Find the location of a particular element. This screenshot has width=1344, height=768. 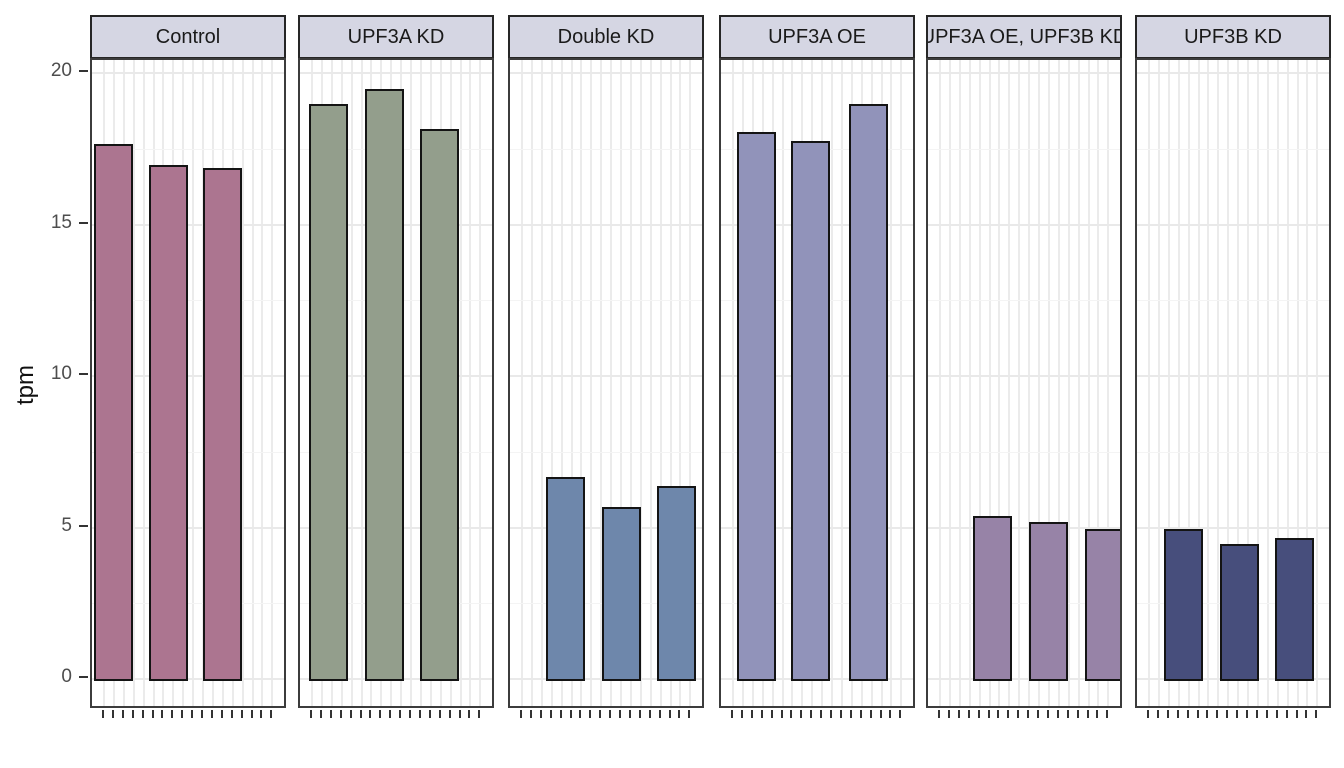

facet-strip-label: UPF3A OE, UPF3B KD is located at coordinates (1024, 36).